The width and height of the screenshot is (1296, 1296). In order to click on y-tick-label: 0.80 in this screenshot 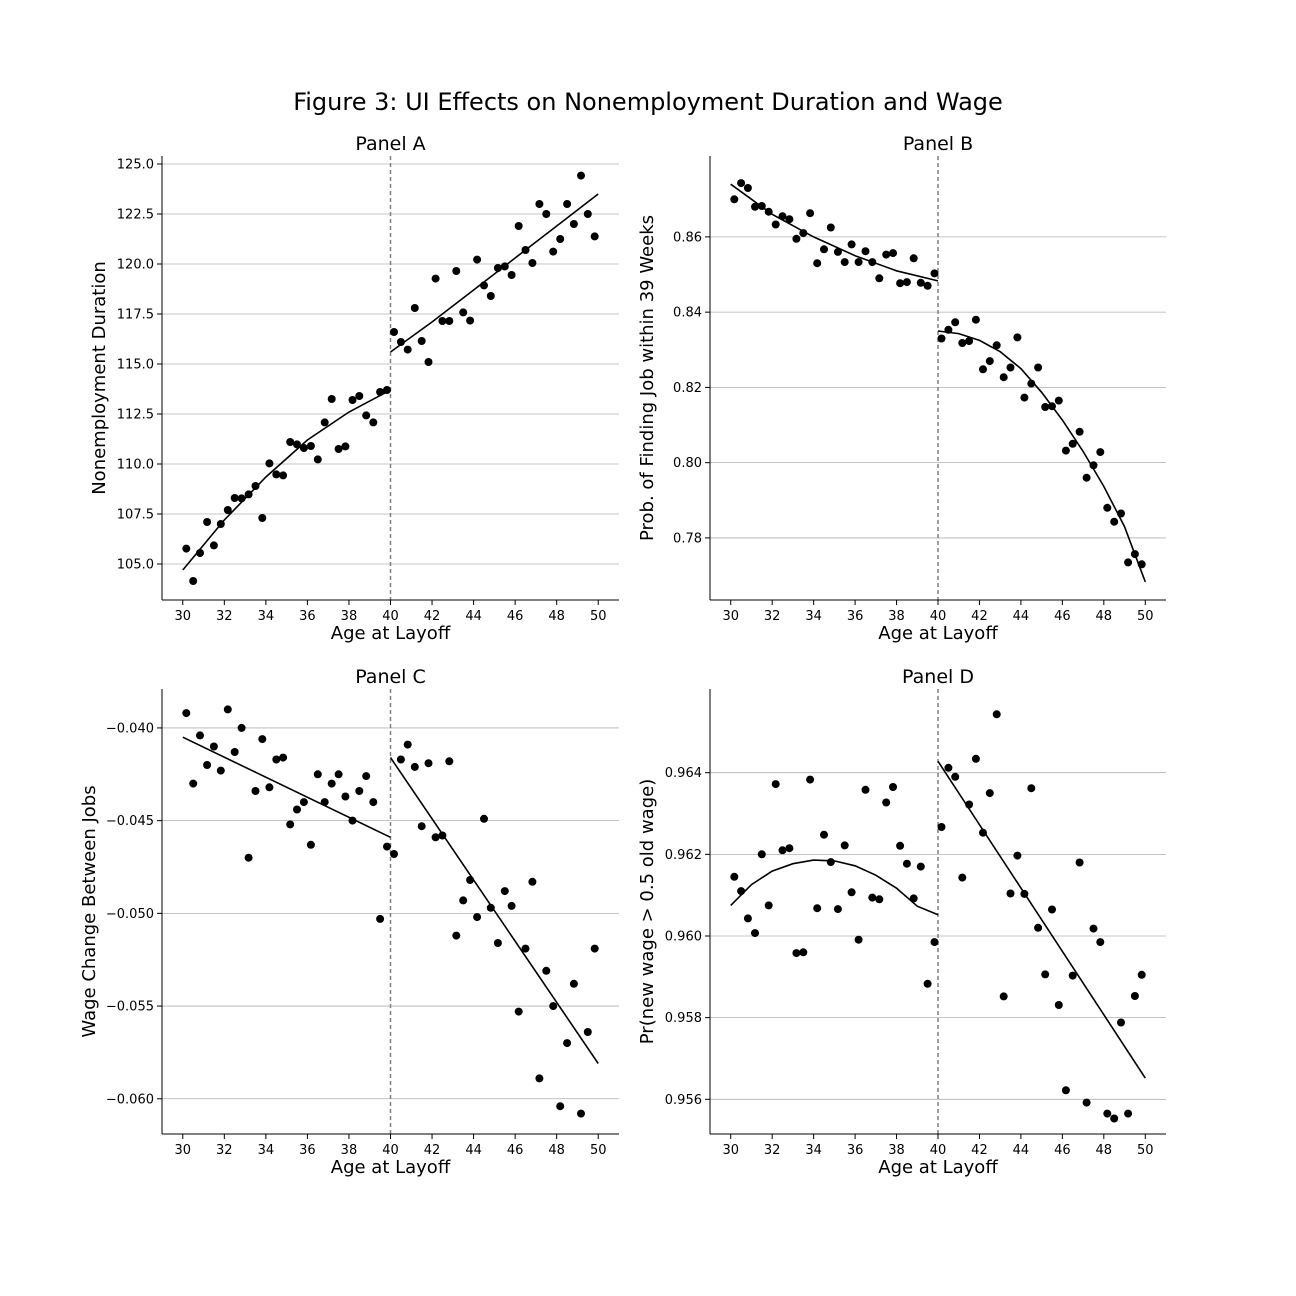, I will do `click(687, 463)`.